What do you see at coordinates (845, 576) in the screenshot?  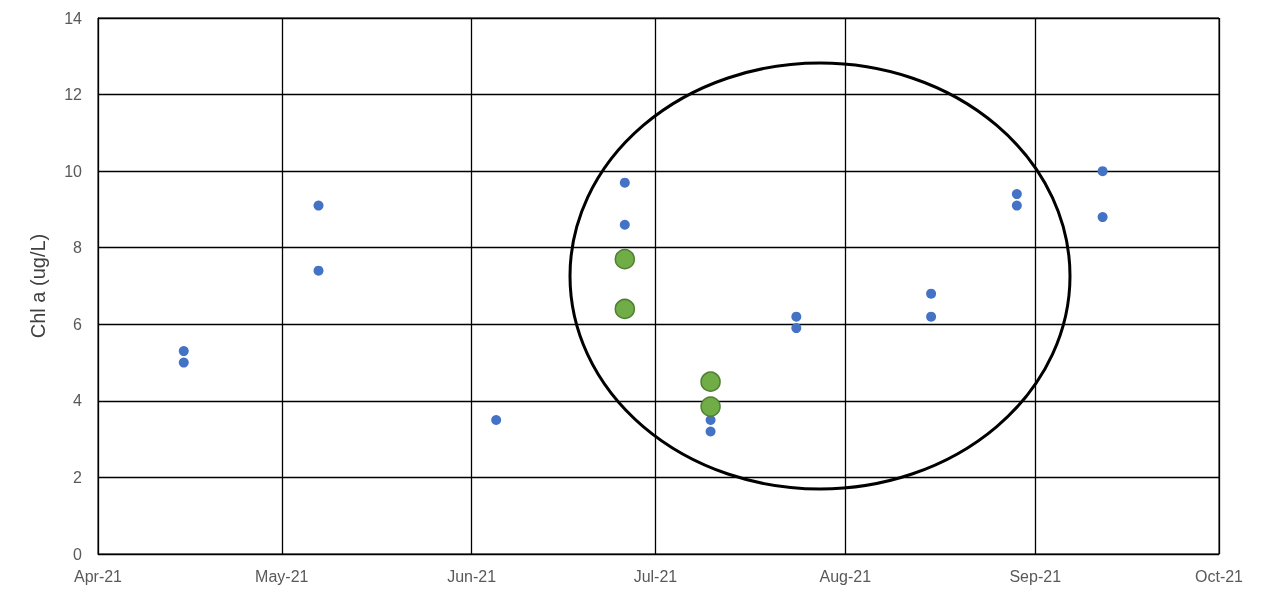 I see `x-tick-label: Aug-21` at bounding box center [845, 576].